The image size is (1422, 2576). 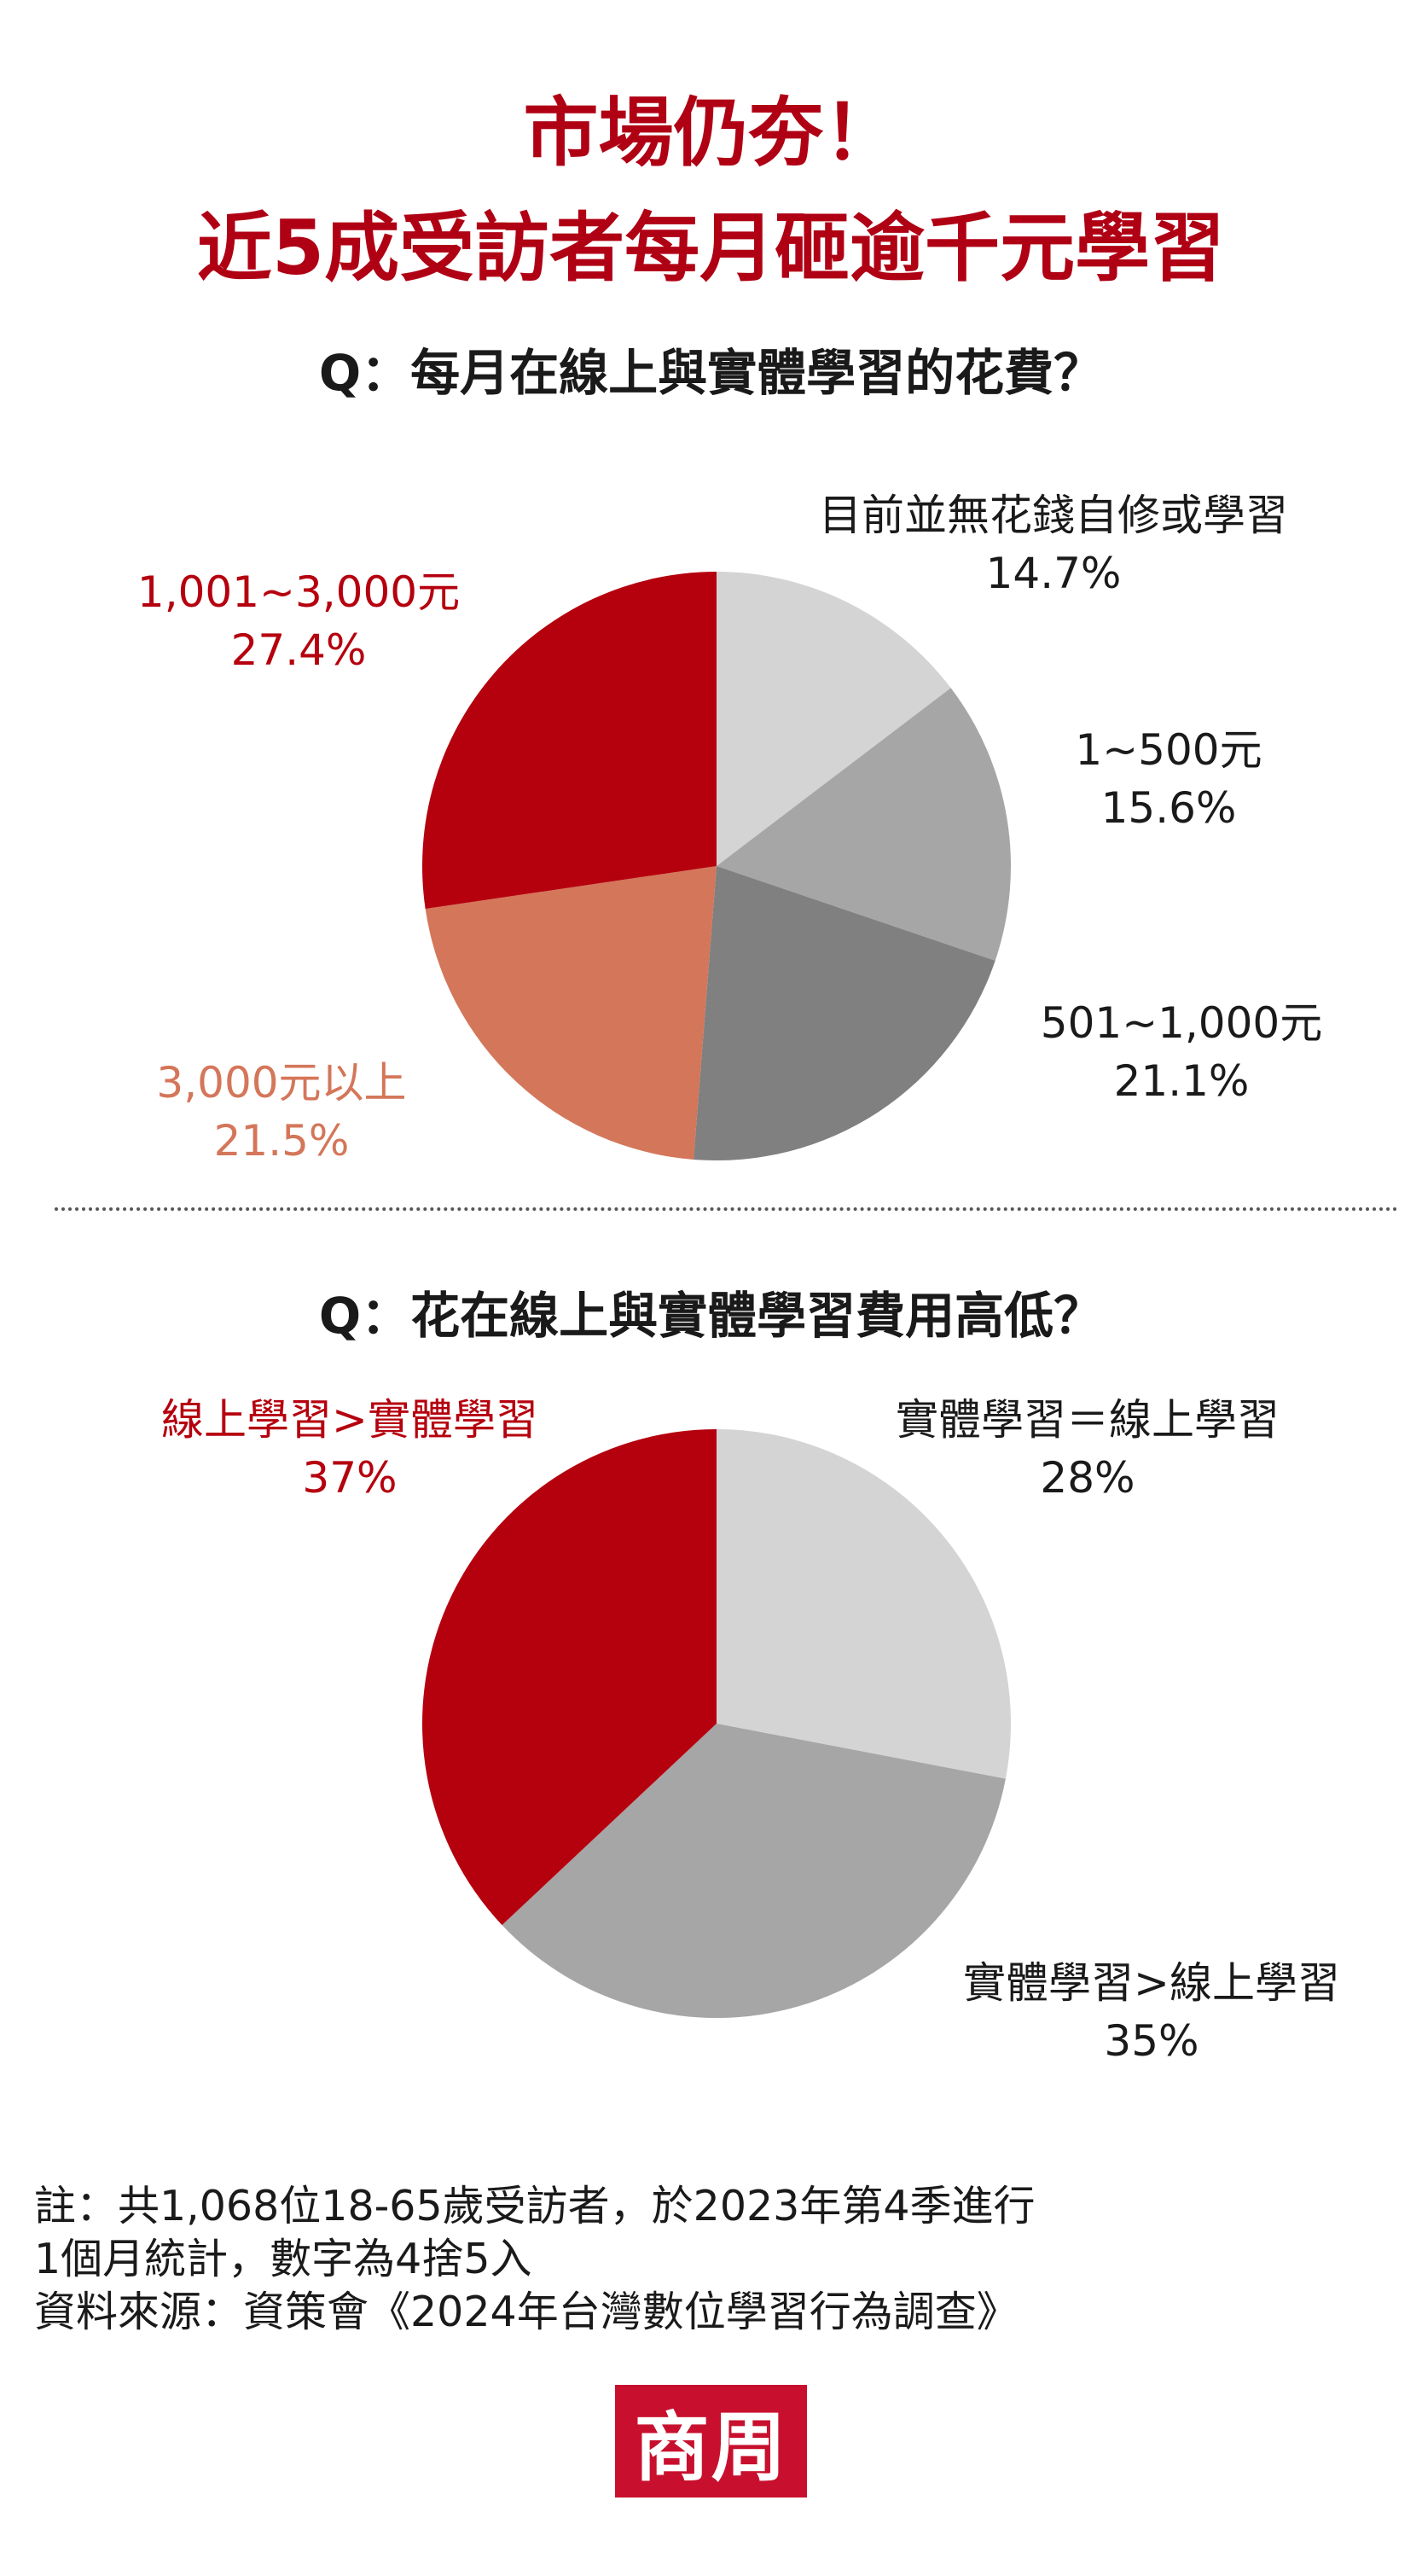 I want to click on slice-label-text: 線上學習>實體學習, so click(x=349, y=1420).